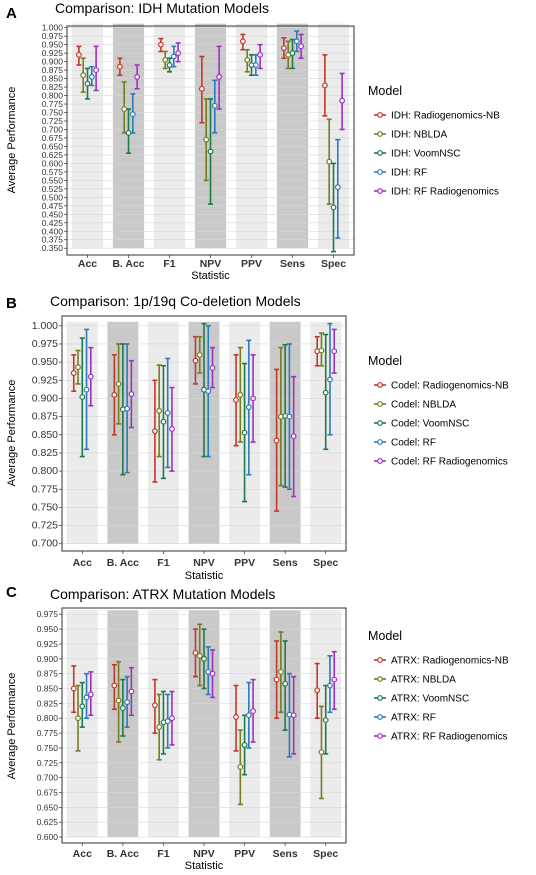 Image resolution: width=536 pixels, height=875 pixels. Describe the element at coordinates (11, 13) in the screenshot. I see `panel-letter: A` at that location.